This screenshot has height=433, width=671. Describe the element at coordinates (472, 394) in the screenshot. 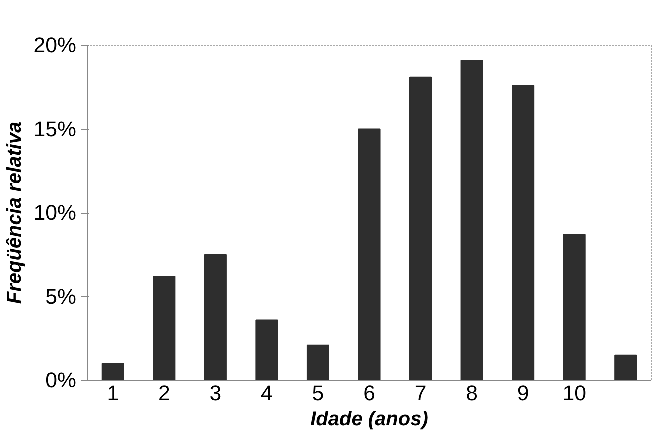

I see `x-tick-label: 8` at that location.